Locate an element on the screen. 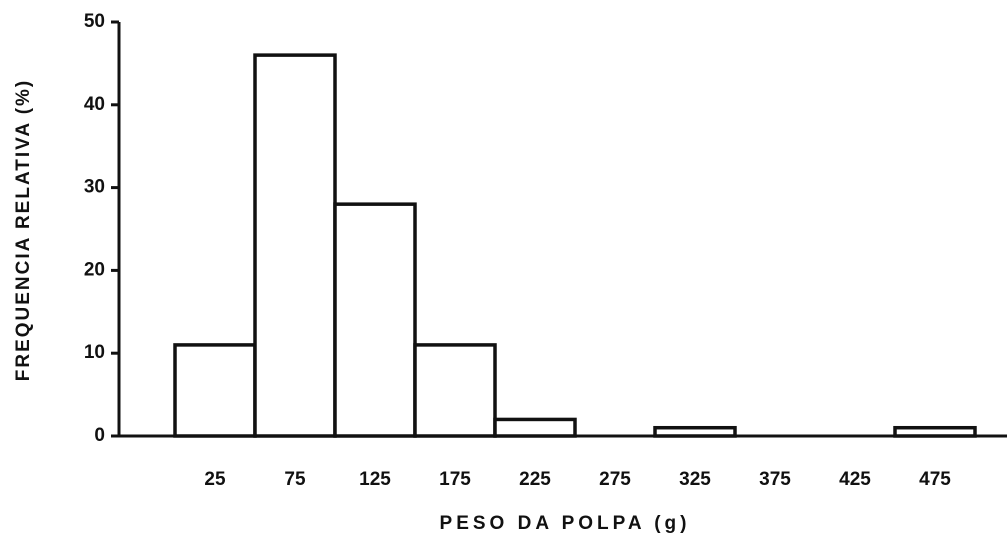  y-tick-label: 30 is located at coordinates (94, 187).